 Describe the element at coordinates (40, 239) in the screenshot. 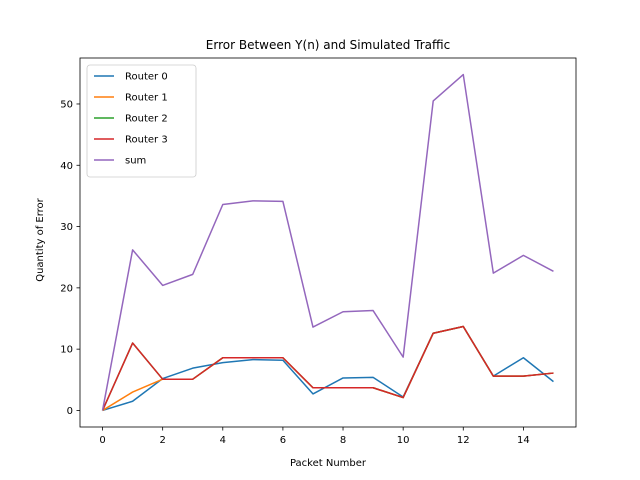

I see `y-axis-label: Quantity of Error` at that location.